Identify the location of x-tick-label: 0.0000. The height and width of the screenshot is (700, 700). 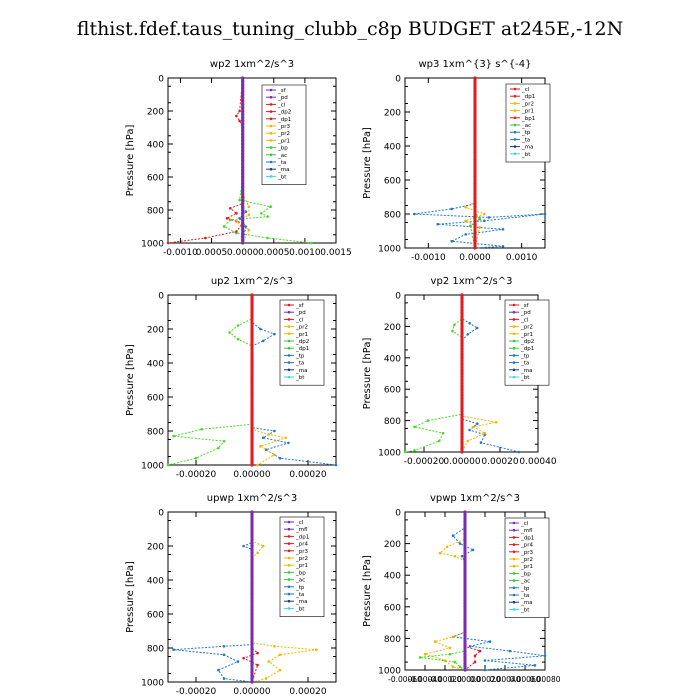
(243, 253).